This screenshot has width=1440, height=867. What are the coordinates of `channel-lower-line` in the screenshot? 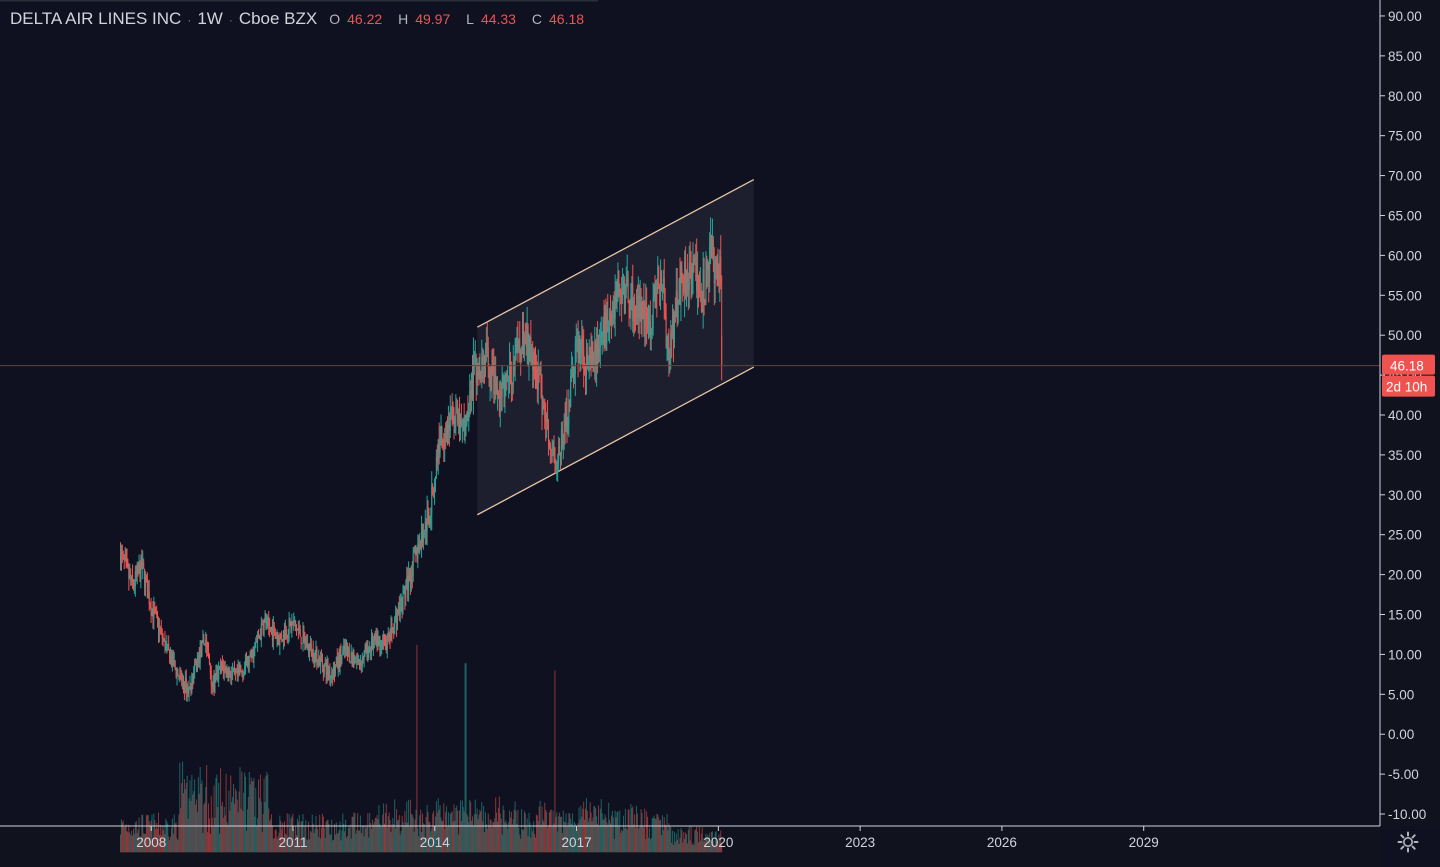 It's located at (616, 441).